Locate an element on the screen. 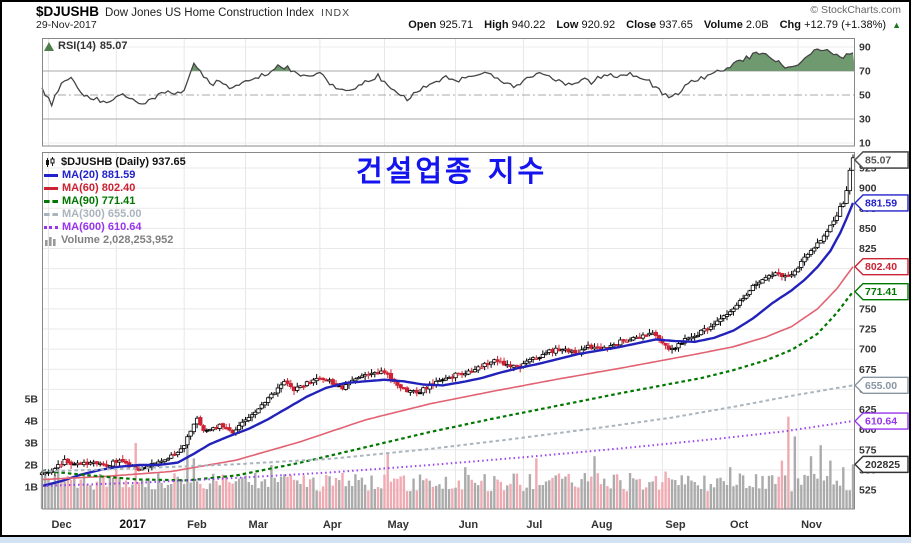 This screenshot has width=911, height=543. svg-text: 825 is located at coordinates (868, 249).